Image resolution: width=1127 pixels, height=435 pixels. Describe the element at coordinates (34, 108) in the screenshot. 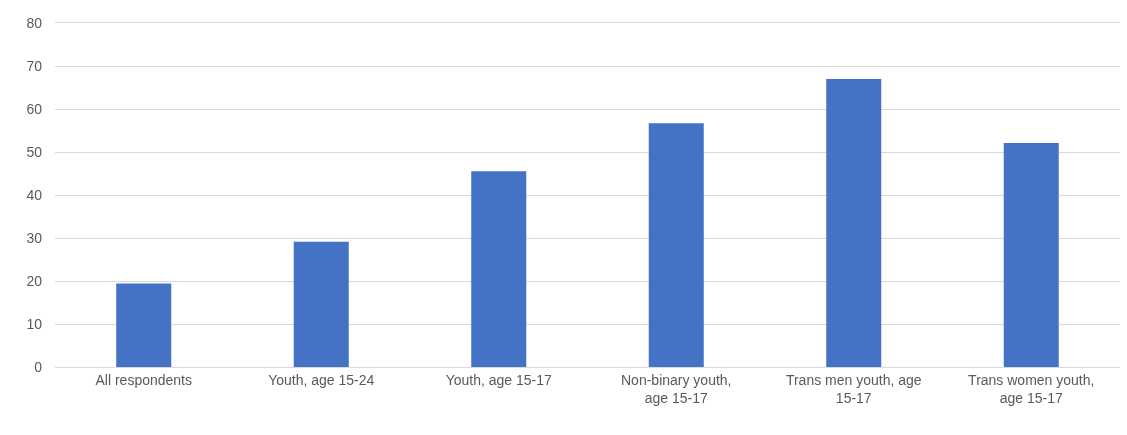

I see `y-tick-label: 60` at that location.